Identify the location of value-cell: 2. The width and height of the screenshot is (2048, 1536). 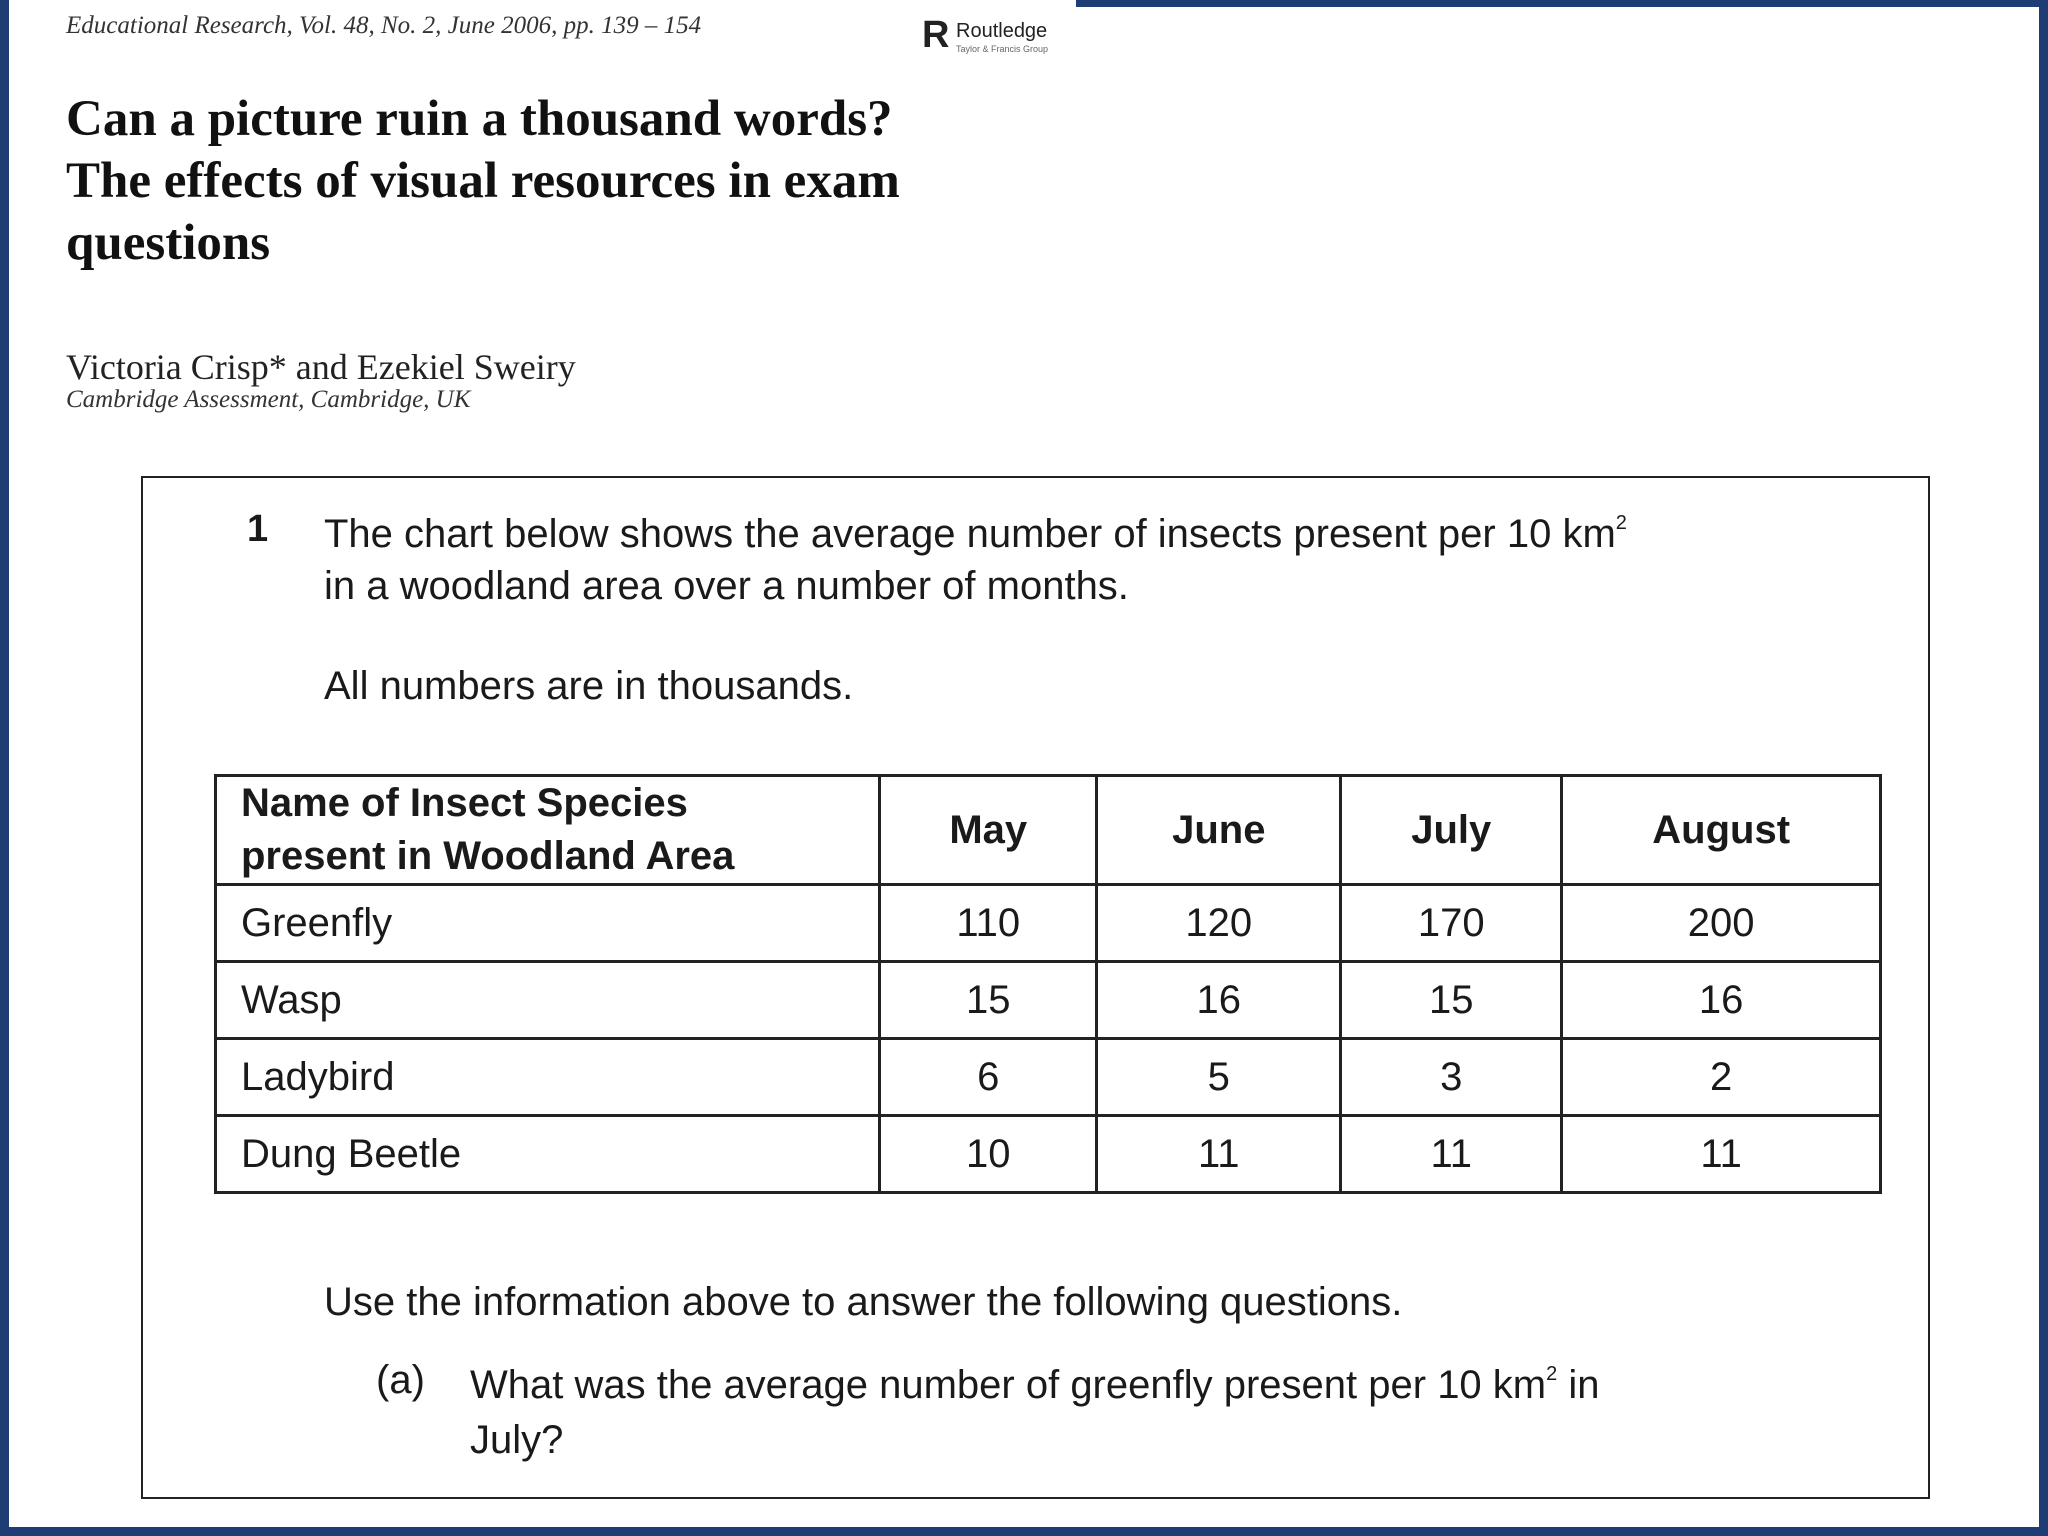
(1721, 1077).